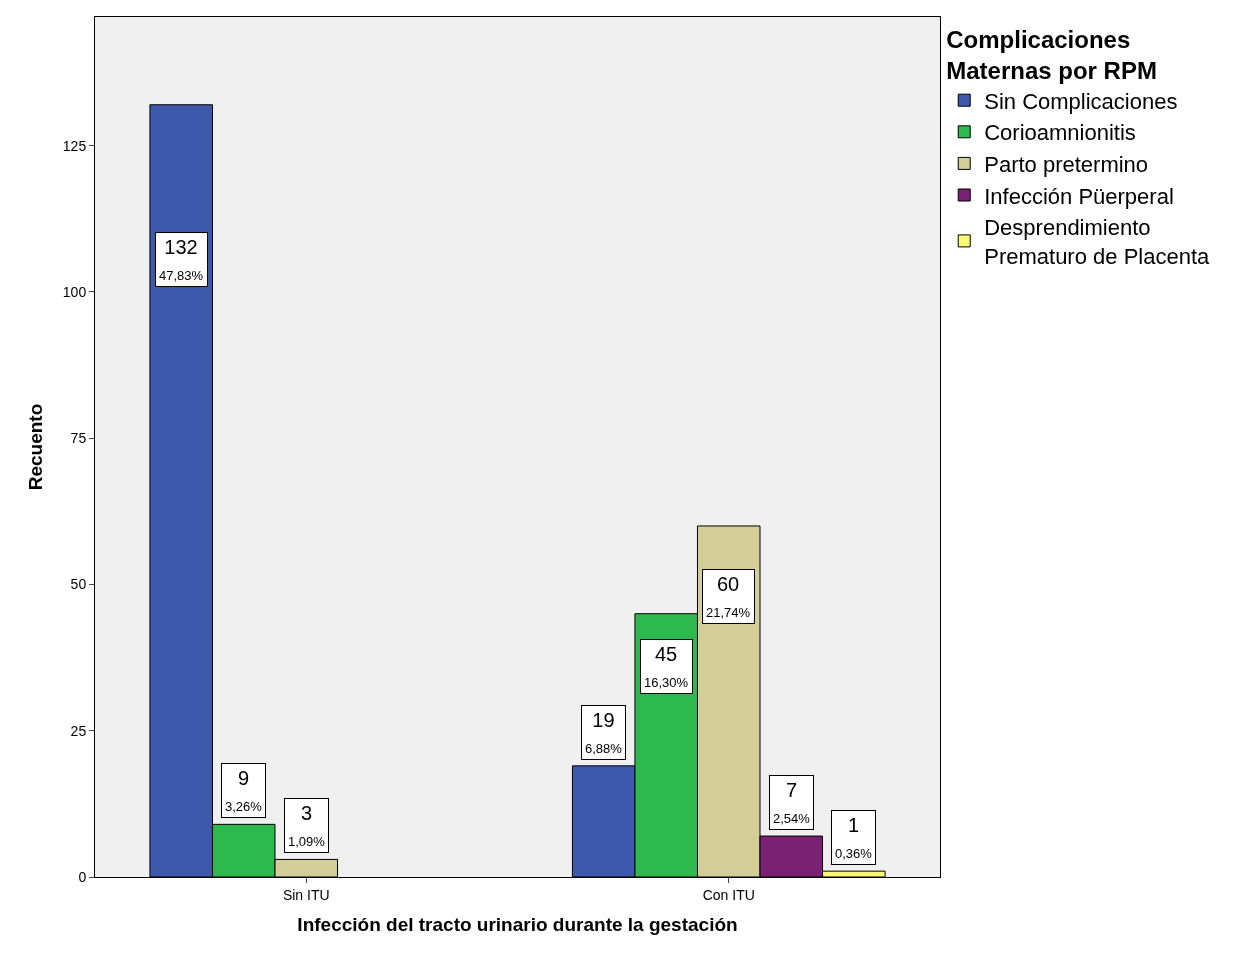  What do you see at coordinates (1079, 196) in the screenshot?
I see `legend-label: Infección Püerperal` at bounding box center [1079, 196].